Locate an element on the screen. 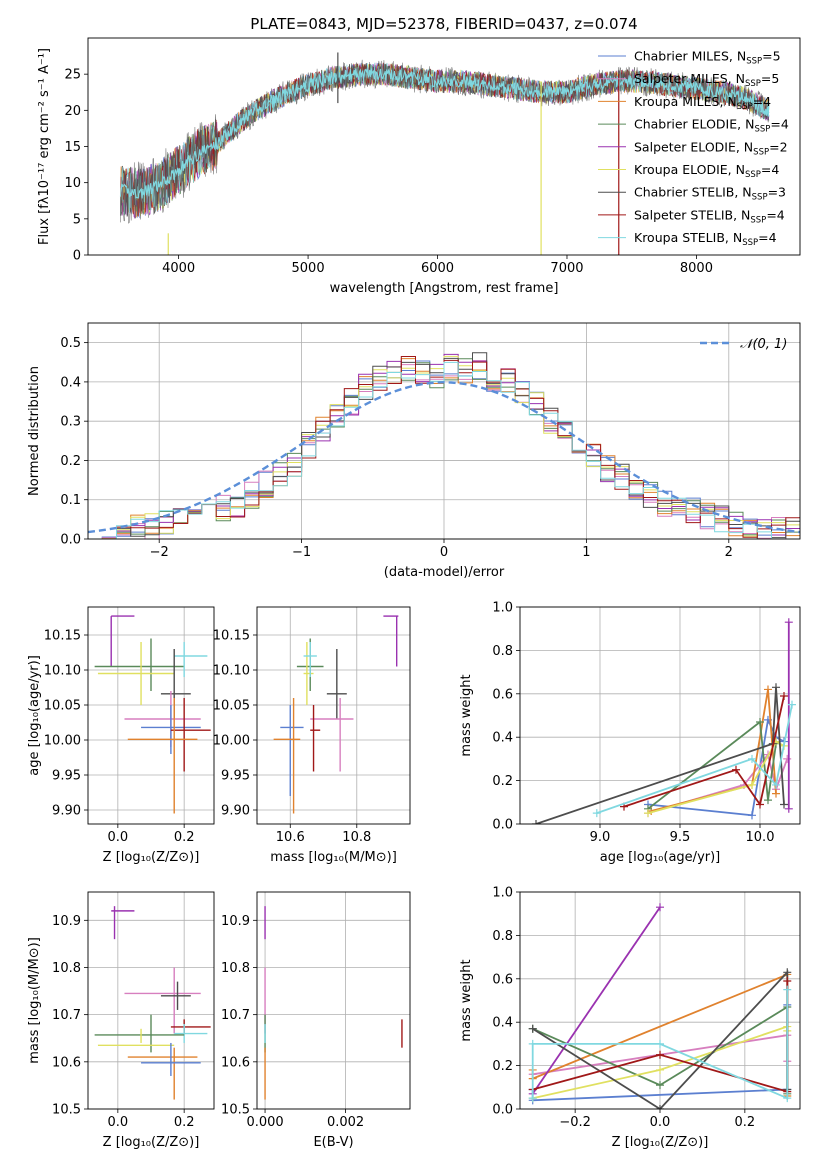  histograms is located at coordinates (444, 445).